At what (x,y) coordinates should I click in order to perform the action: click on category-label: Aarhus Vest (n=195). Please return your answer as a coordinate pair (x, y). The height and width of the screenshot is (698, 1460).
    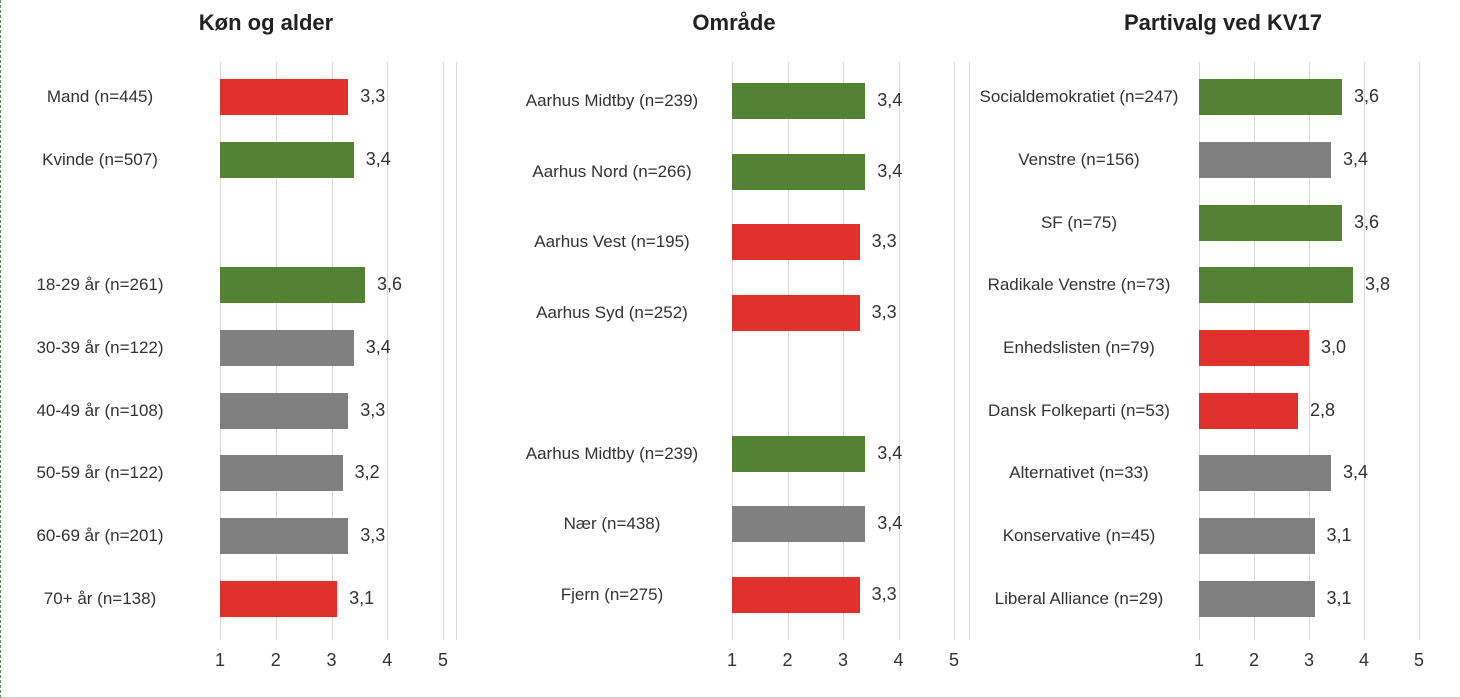
    Looking at the image, I should click on (612, 242).